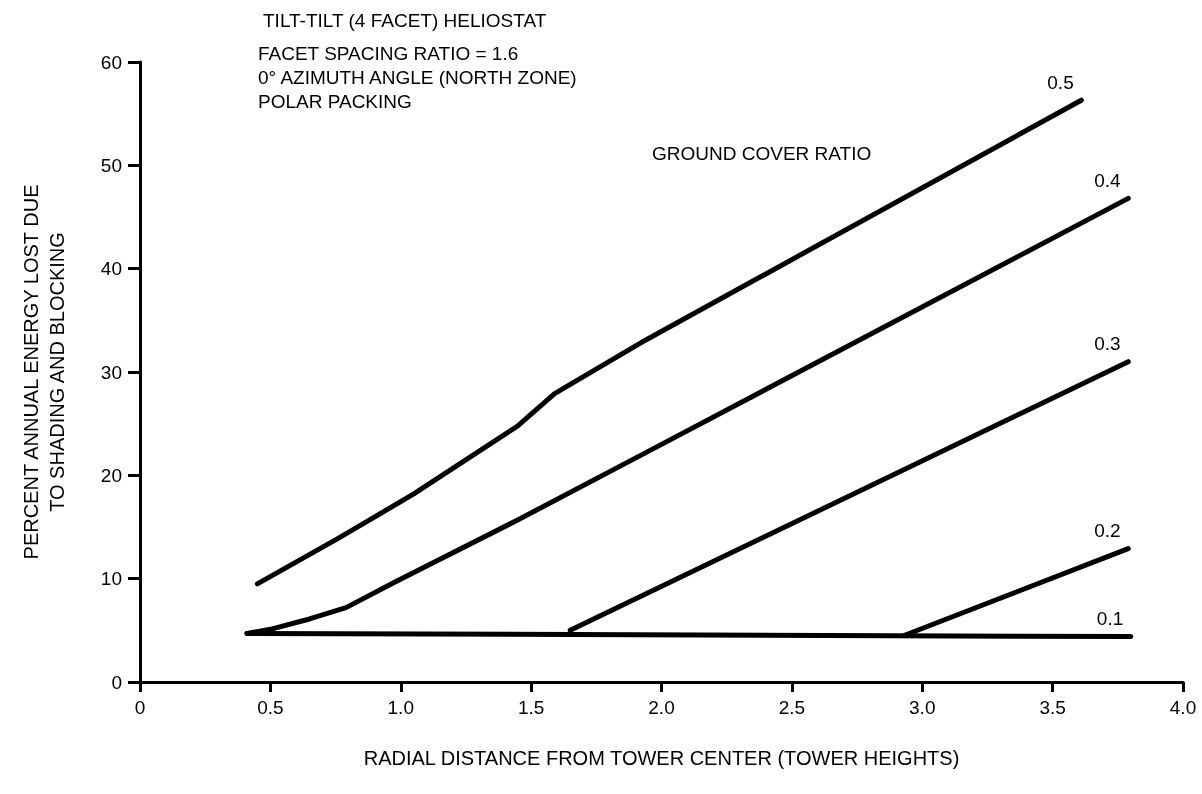 The width and height of the screenshot is (1202, 794). Describe the element at coordinates (44, 372) in the screenshot. I see `y-axis-title: PERCENT ANNUAL ENERGY LOST DUE TO SHADING AND BLOCKING` at that location.